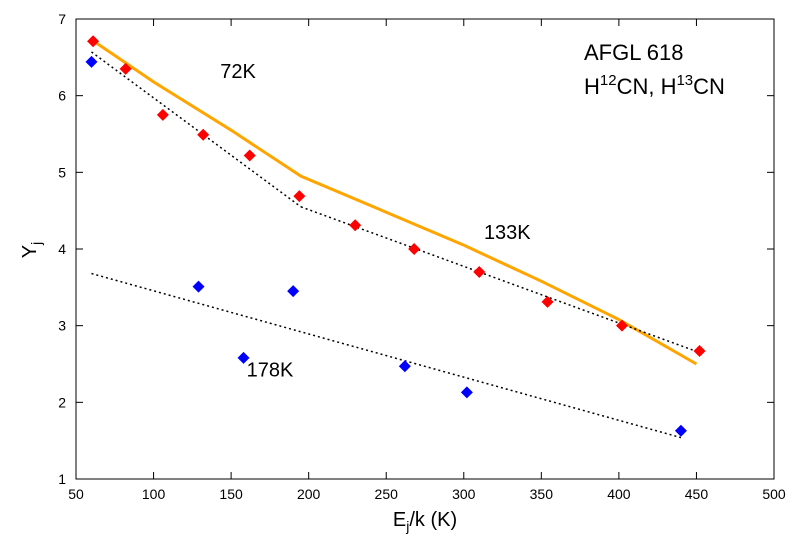 This screenshot has width=800, height=560. What do you see at coordinates (62, 402) in the screenshot?
I see `y-tick-label: 2` at bounding box center [62, 402].